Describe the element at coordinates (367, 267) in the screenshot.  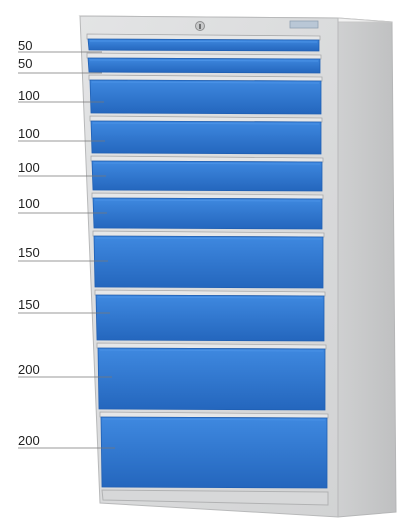
I see `cabinet-side-panel` at that location.